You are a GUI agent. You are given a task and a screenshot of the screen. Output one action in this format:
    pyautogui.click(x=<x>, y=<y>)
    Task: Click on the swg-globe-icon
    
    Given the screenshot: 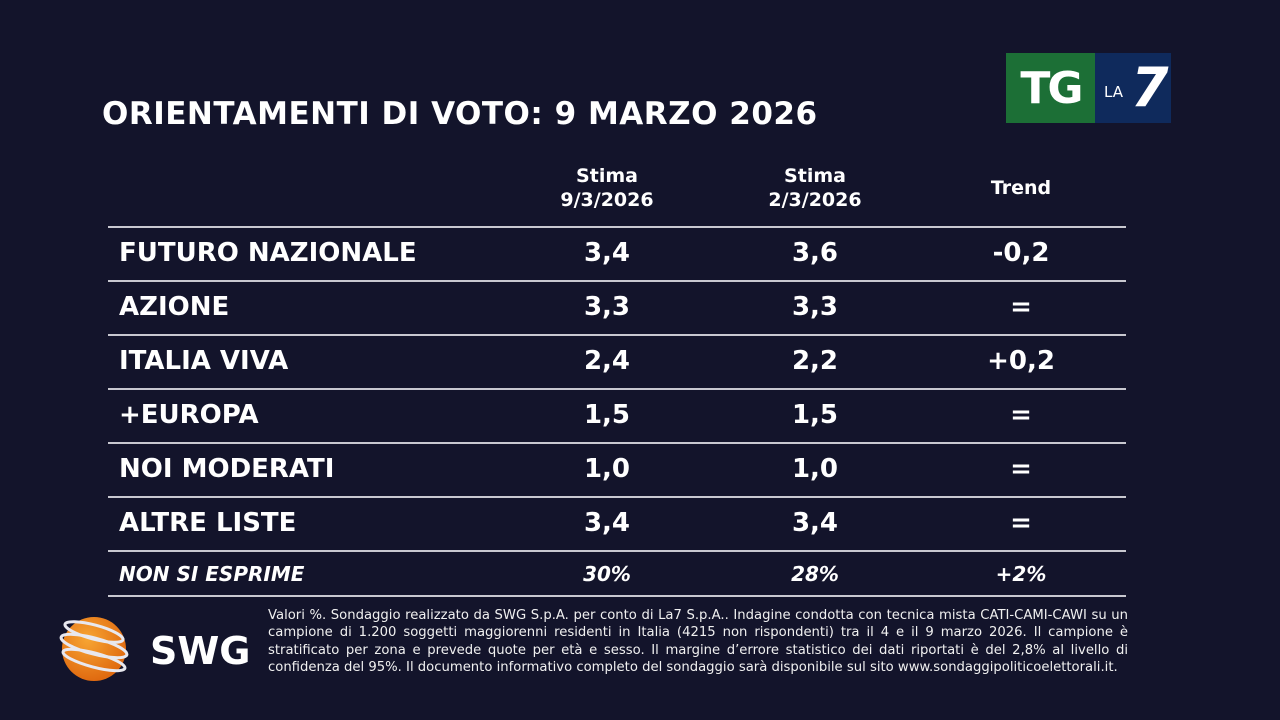 What is the action you would take?
    pyautogui.click(x=94, y=649)
    